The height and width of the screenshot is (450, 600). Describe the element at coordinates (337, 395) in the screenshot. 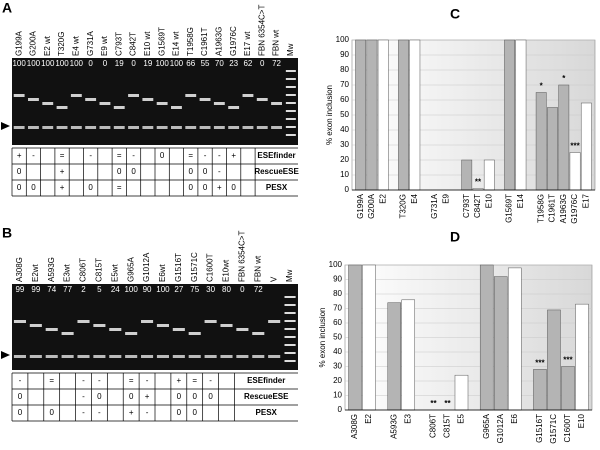

I see `y-tick-label: 10` at that location.